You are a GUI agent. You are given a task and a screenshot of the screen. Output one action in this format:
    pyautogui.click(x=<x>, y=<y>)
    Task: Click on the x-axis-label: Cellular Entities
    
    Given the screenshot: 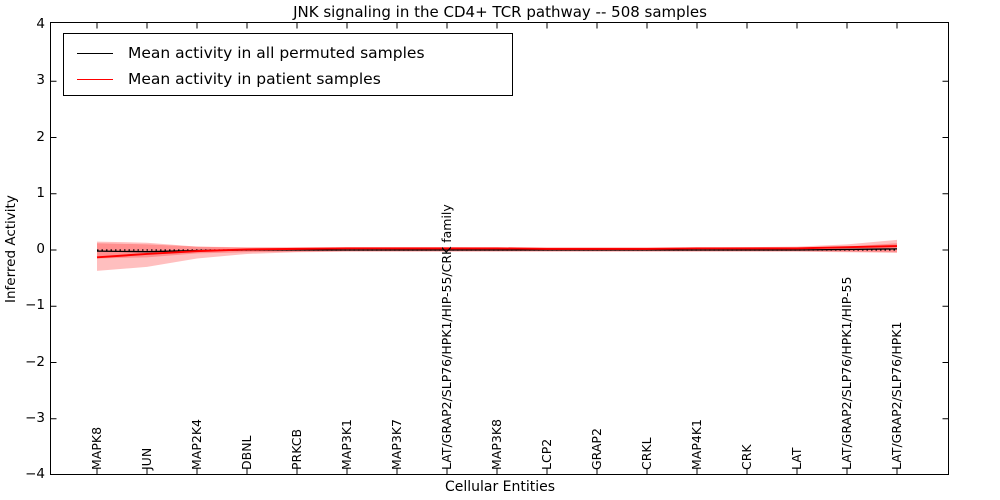 What is the action you would take?
    pyautogui.click(x=500, y=487)
    